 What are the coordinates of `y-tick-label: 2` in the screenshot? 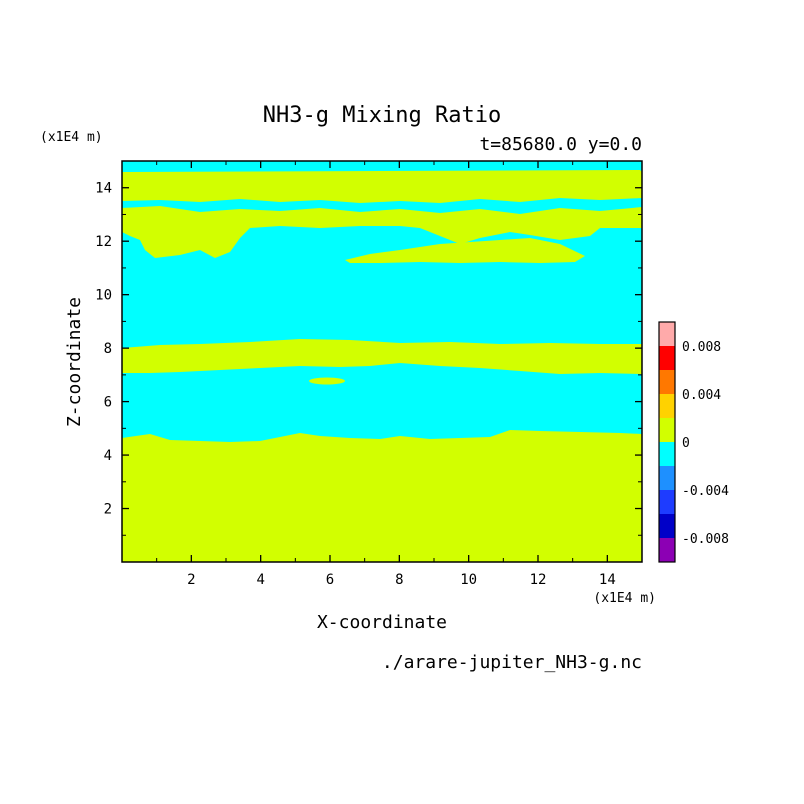 It's located at (108, 510).